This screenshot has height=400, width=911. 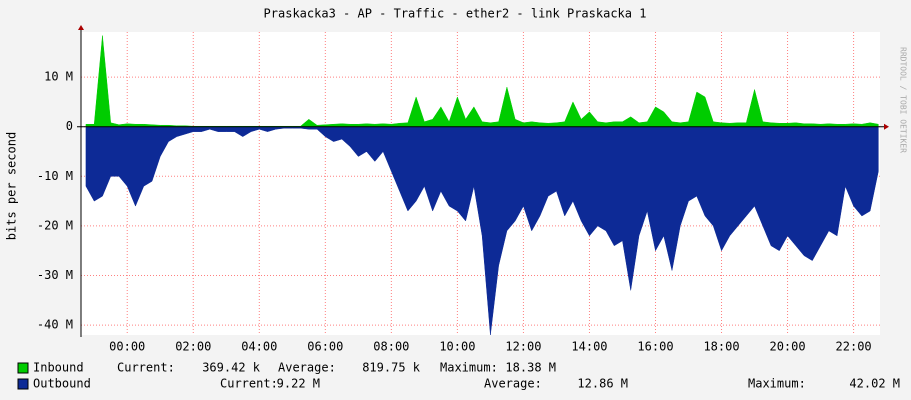 I want to click on legend-label: Inbound, so click(x=58, y=368).